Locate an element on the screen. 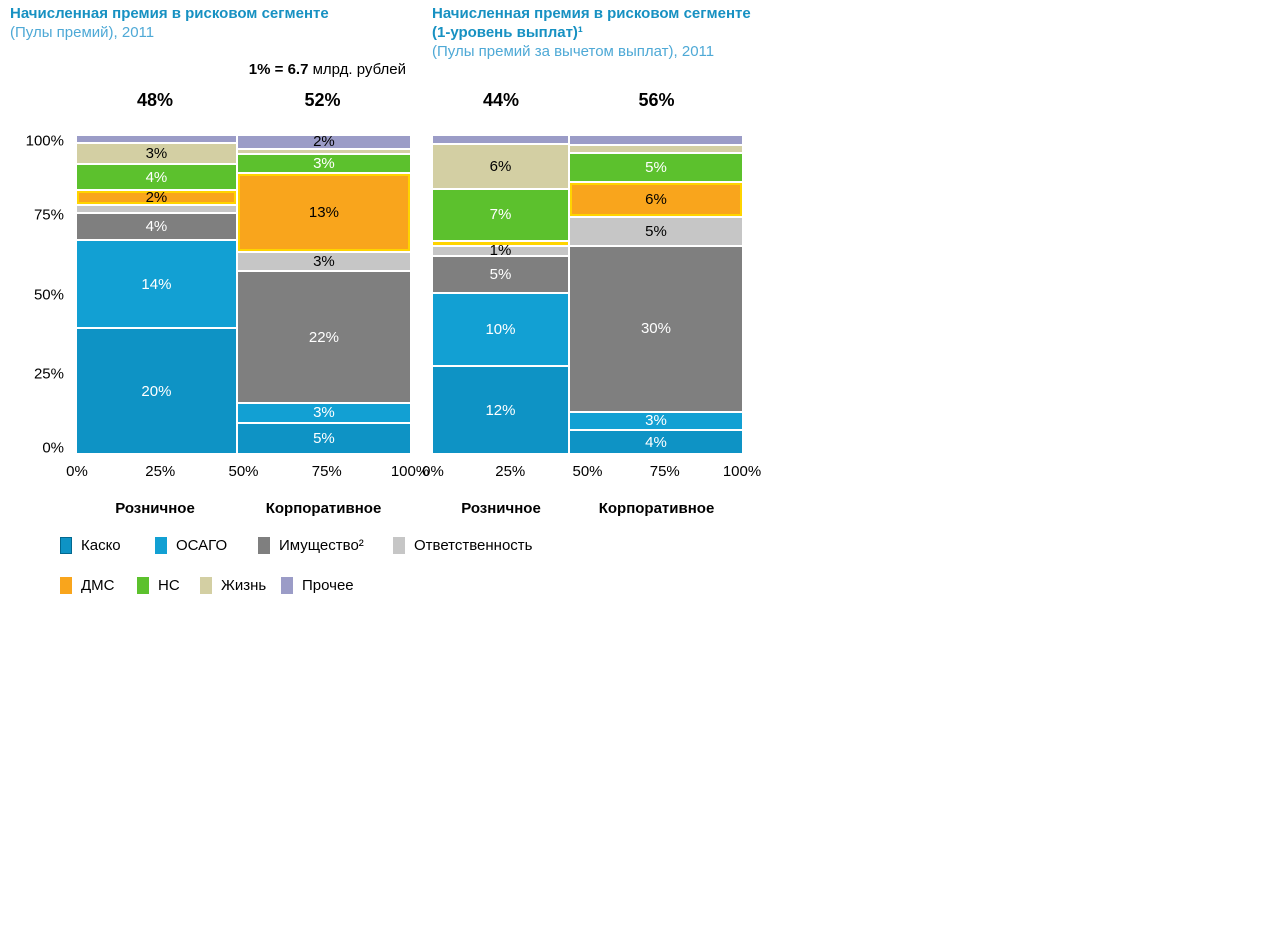 The width and height of the screenshot is (1273, 949). segment-нс: 3% is located at coordinates (323, 163).